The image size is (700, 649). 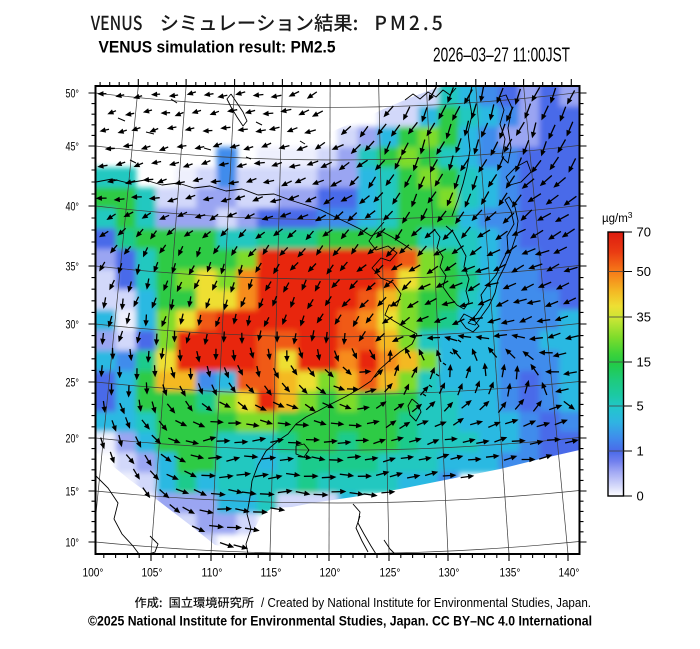 What do you see at coordinates (644, 317) in the screenshot?
I see `svg-text: 35` at bounding box center [644, 317].